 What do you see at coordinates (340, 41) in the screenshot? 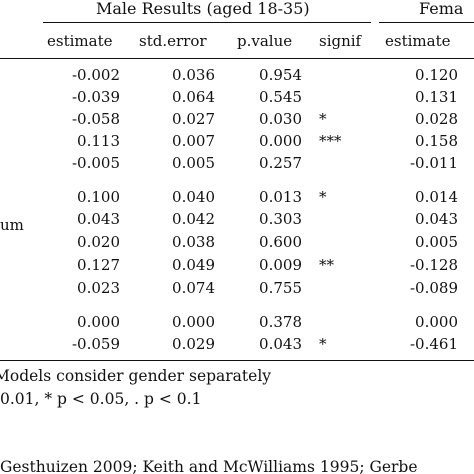
I see `col-header-male-signif: signif` at bounding box center [340, 41].